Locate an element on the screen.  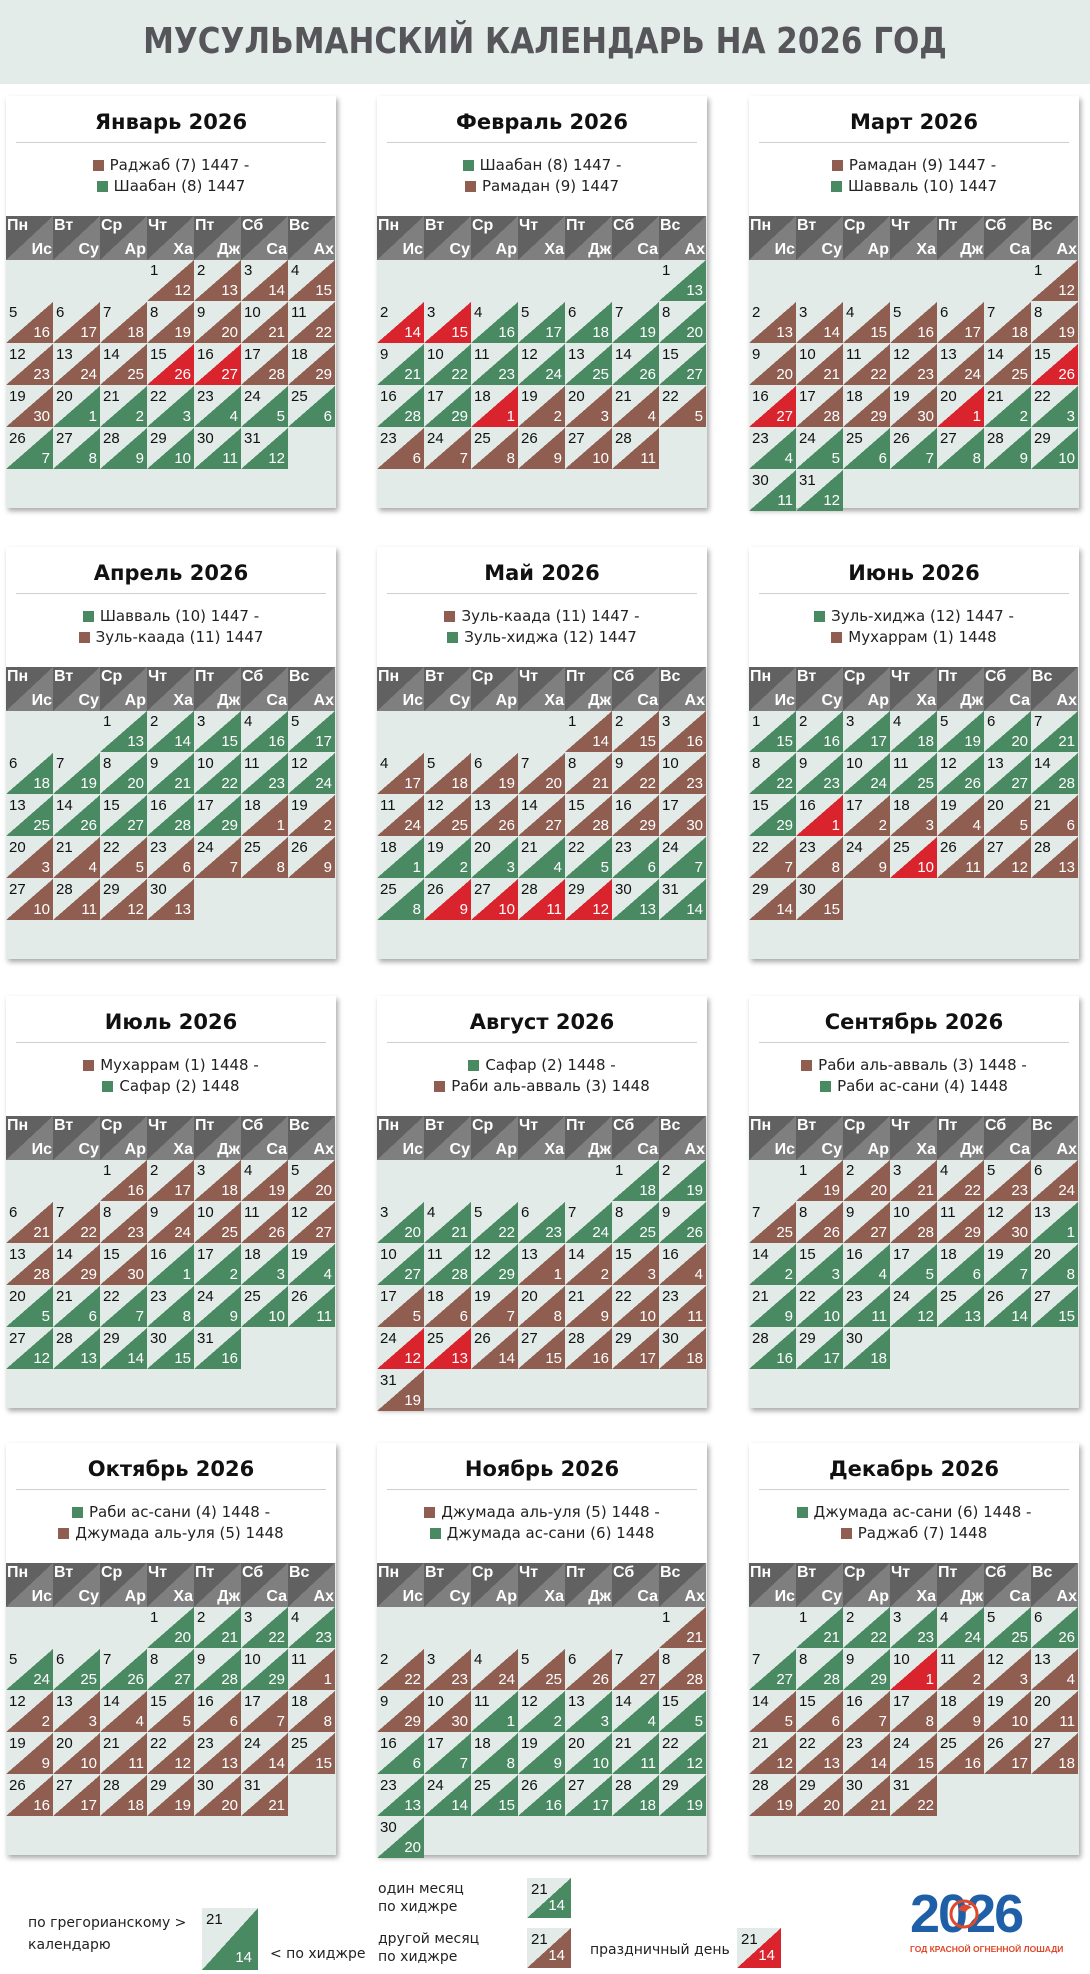
day-hijri: 22 is located at coordinates (323, 332).